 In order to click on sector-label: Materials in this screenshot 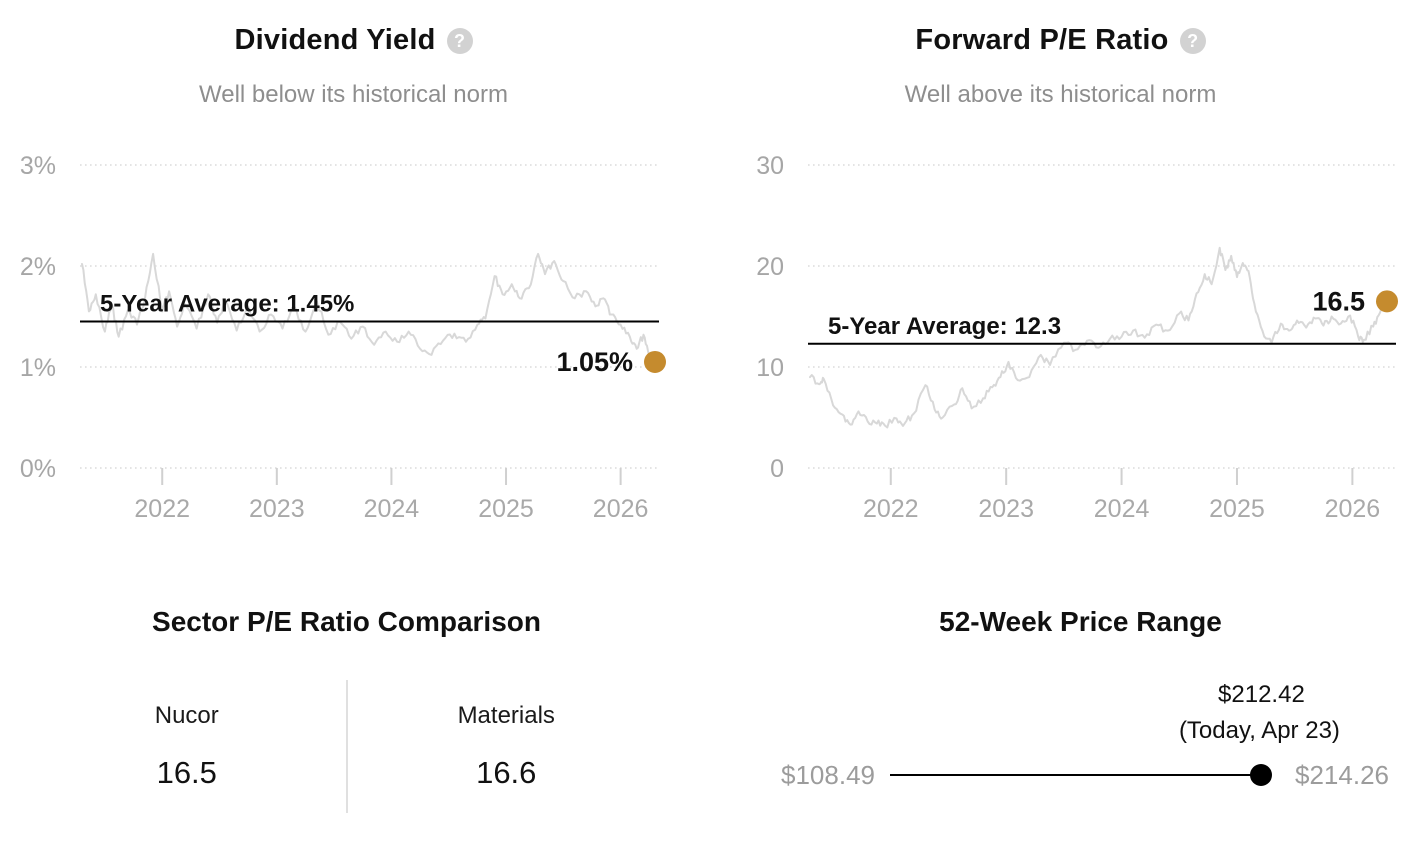, I will do `click(506, 715)`.